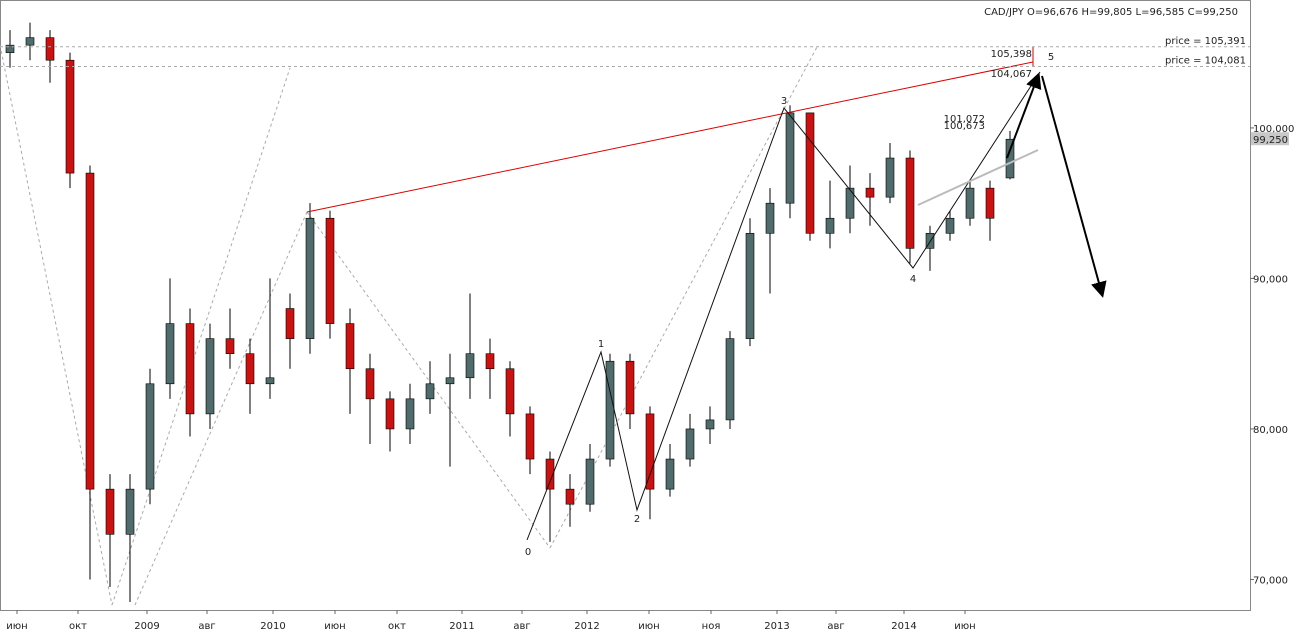  What do you see at coordinates (1011, 74) in the screenshot?
I see `price-note: 104,067` at bounding box center [1011, 74].